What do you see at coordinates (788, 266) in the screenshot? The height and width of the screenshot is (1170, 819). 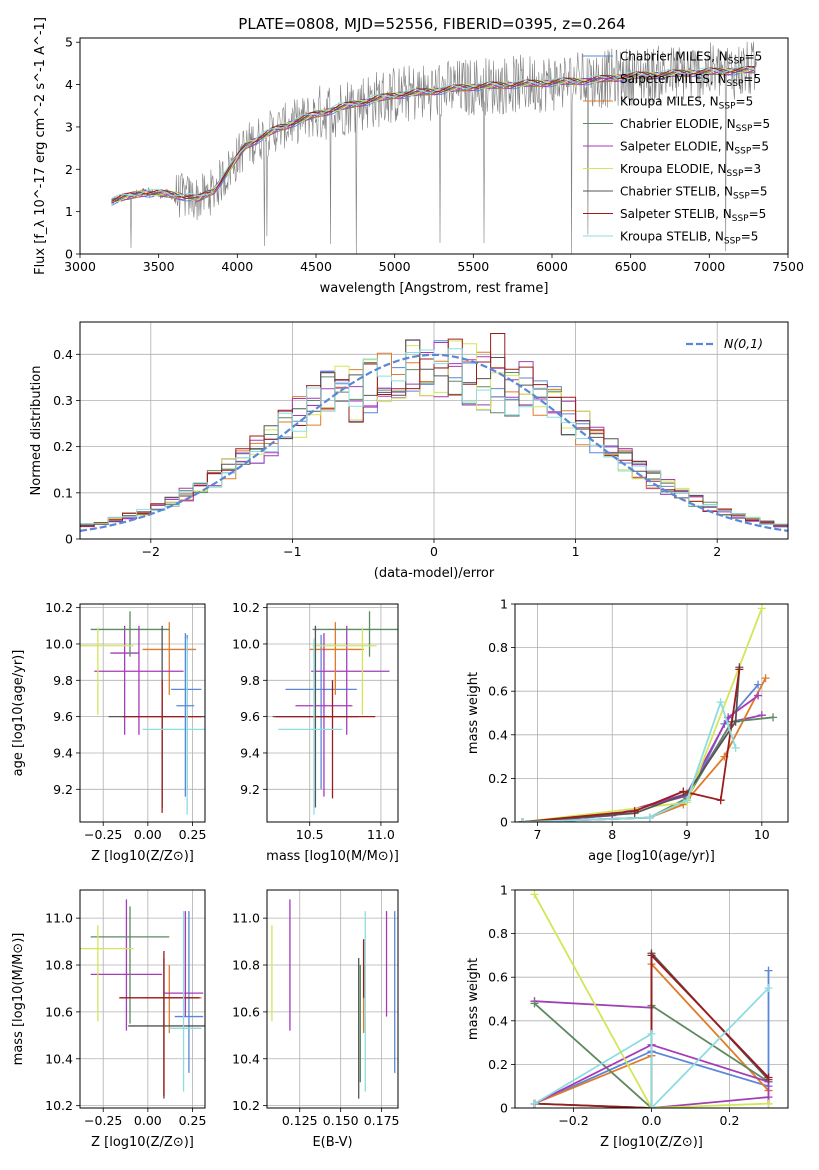 I see `x-tick-label: 7500` at bounding box center [788, 266].